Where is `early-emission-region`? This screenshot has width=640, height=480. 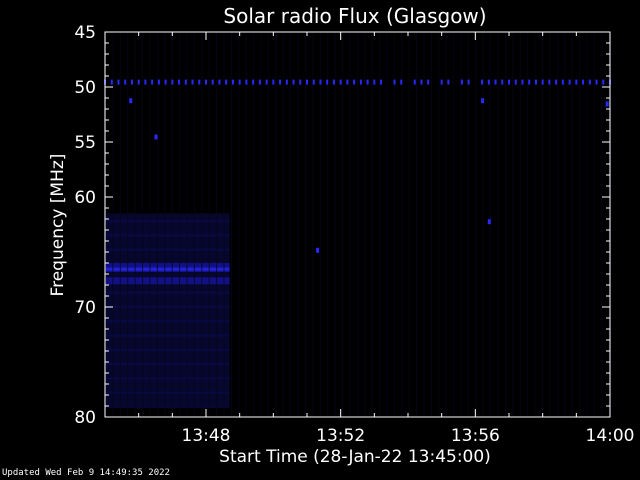
early-emission-region is located at coordinates (167, 309).